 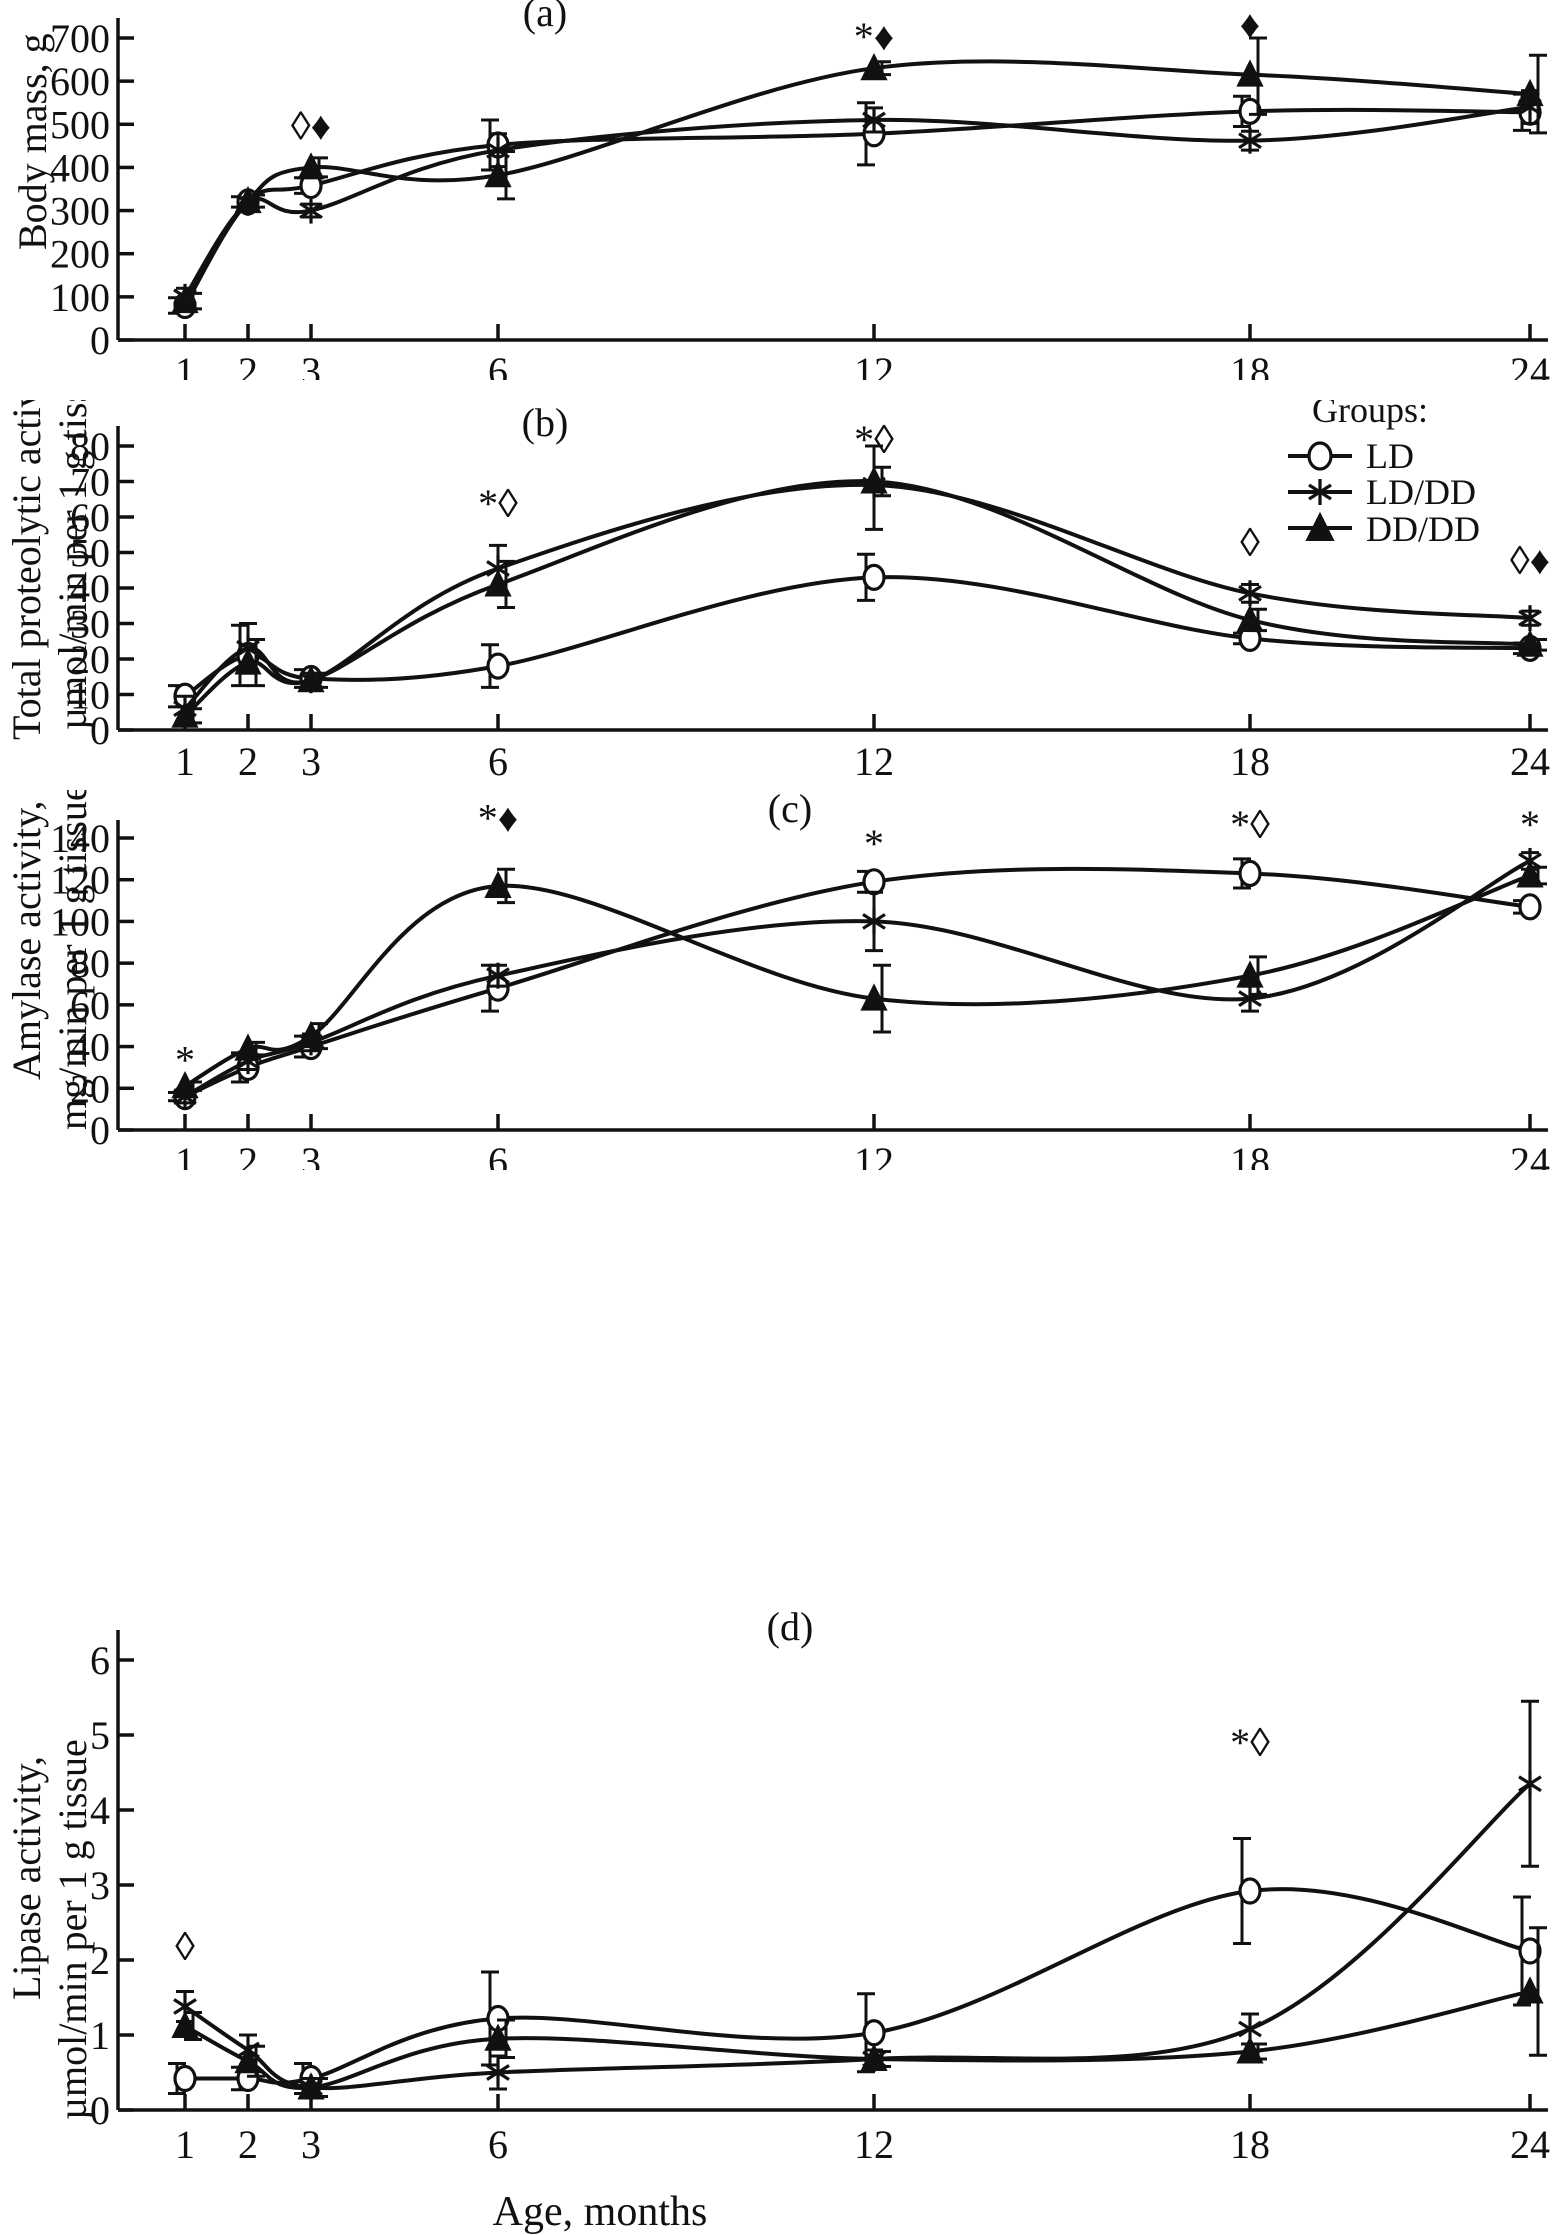 What do you see at coordinates (857, 2039) in the screenshot?
I see `series-line-dd-dd` at bounding box center [857, 2039].